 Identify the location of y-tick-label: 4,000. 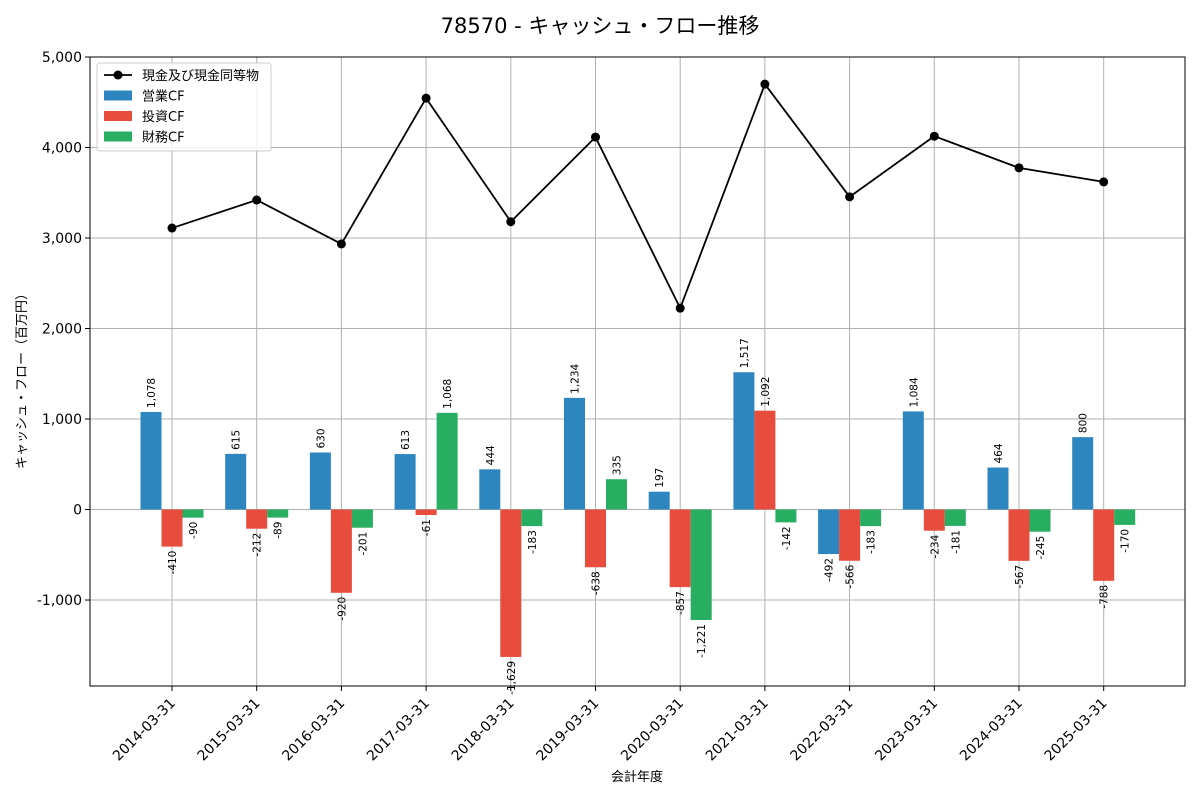
(62, 149).